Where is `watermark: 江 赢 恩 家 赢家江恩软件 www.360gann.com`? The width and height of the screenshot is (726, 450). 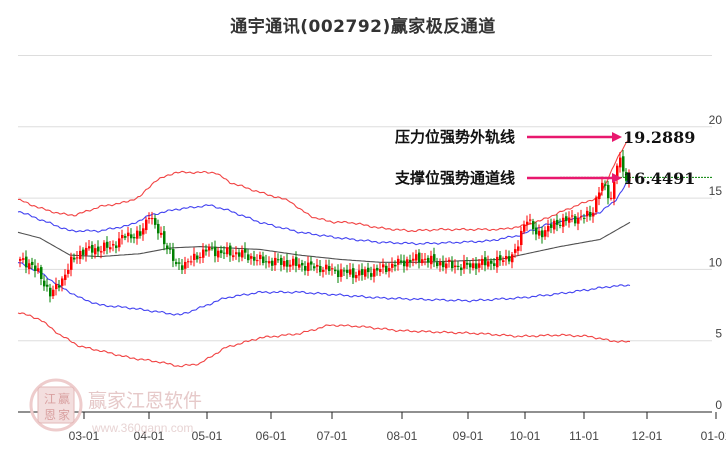
watermark: 江 赢 恩 家 赢家江恩软件 www.360gann.com is located at coordinates (115, 406).